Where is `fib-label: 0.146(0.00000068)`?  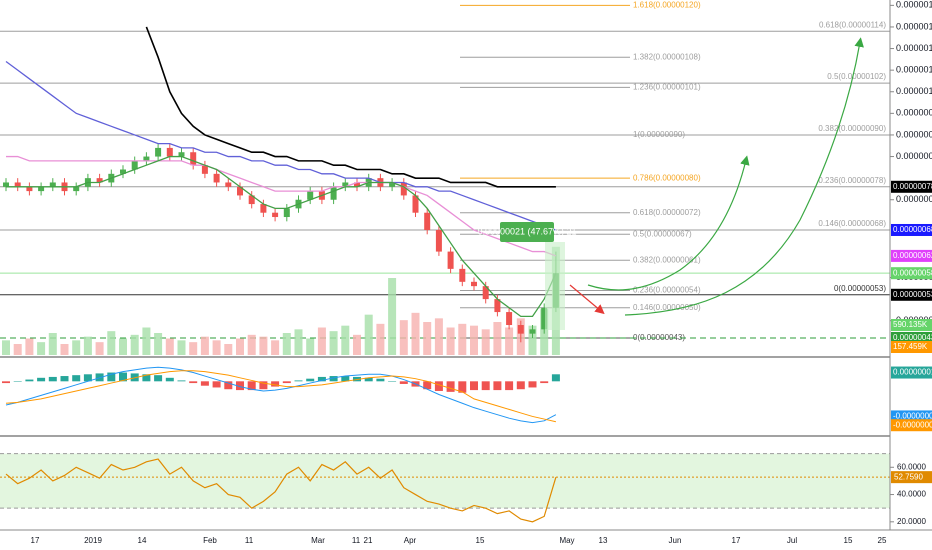
fib-label: 0.146(0.00000068) is located at coordinates (852, 223).